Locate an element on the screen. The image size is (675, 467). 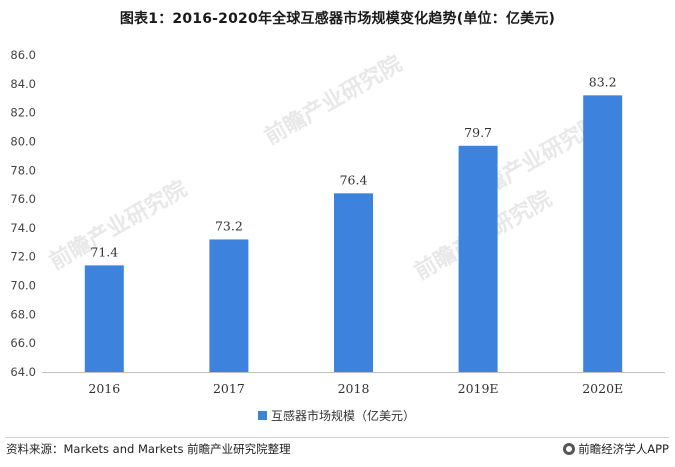
brand-footer: 前瞻经济学人APP is located at coordinates (616, 449).